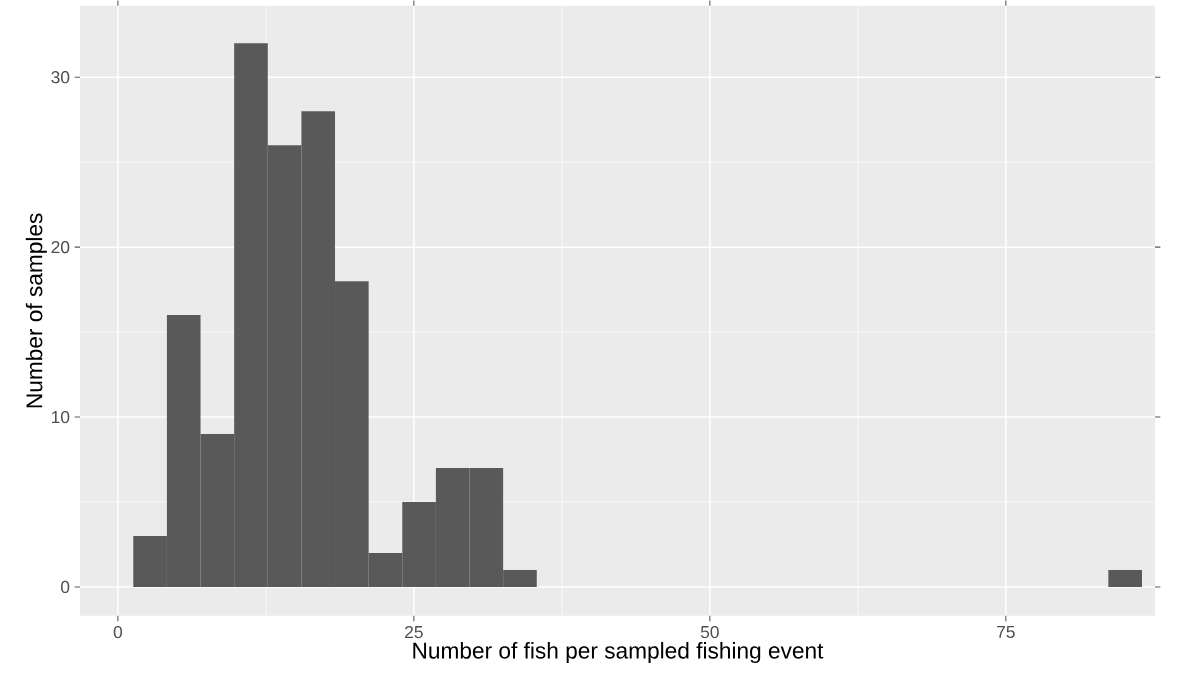 This screenshot has height=680, width=1182. What do you see at coordinates (61, 417) in the screenshot?
I see `y-tick-label: 10` at bounding box center [61, 417].